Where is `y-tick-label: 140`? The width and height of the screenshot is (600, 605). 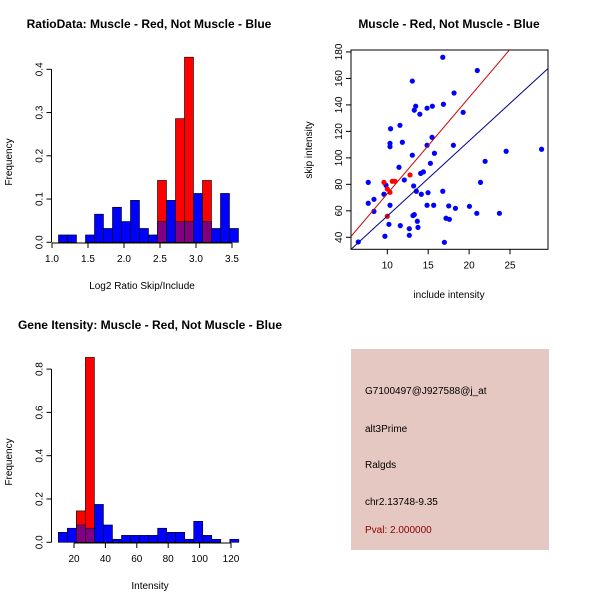
y-tick-label: 140 is located at coordinates (339, 104).